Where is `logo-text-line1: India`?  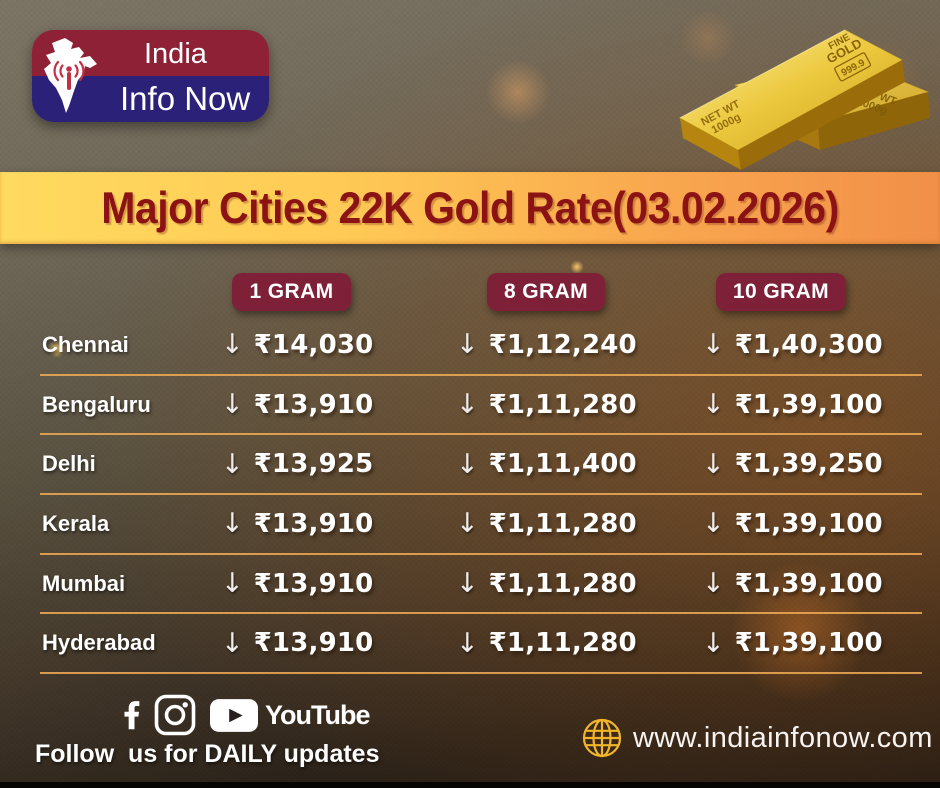 logo-text-line1: India is located at coordinates (175, 54).